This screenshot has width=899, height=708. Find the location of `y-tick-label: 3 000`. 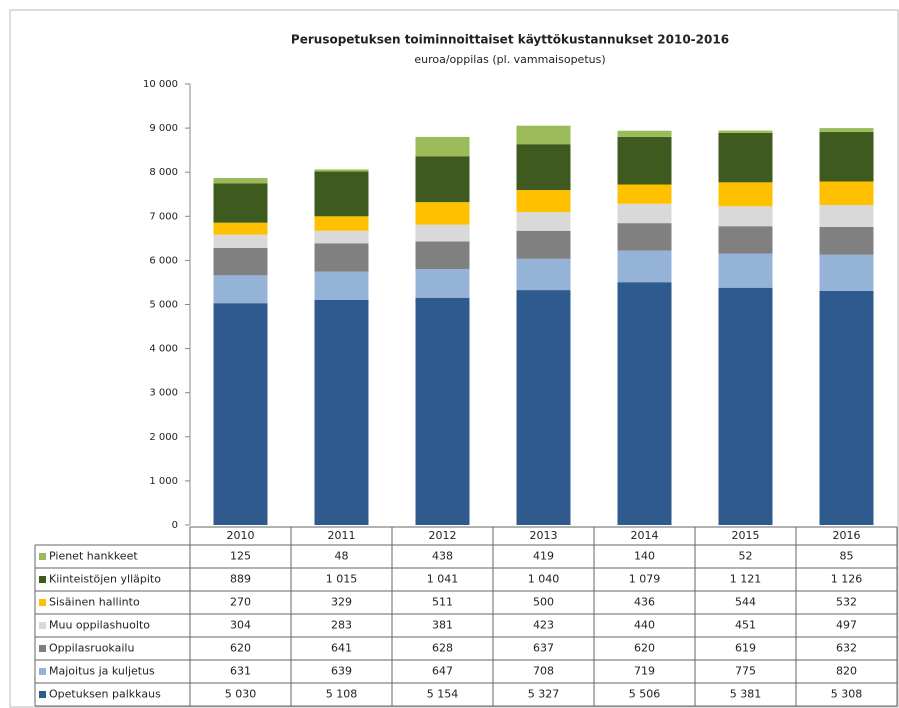

y-tick-label: 3 000 is located at coordinates (163, 393).